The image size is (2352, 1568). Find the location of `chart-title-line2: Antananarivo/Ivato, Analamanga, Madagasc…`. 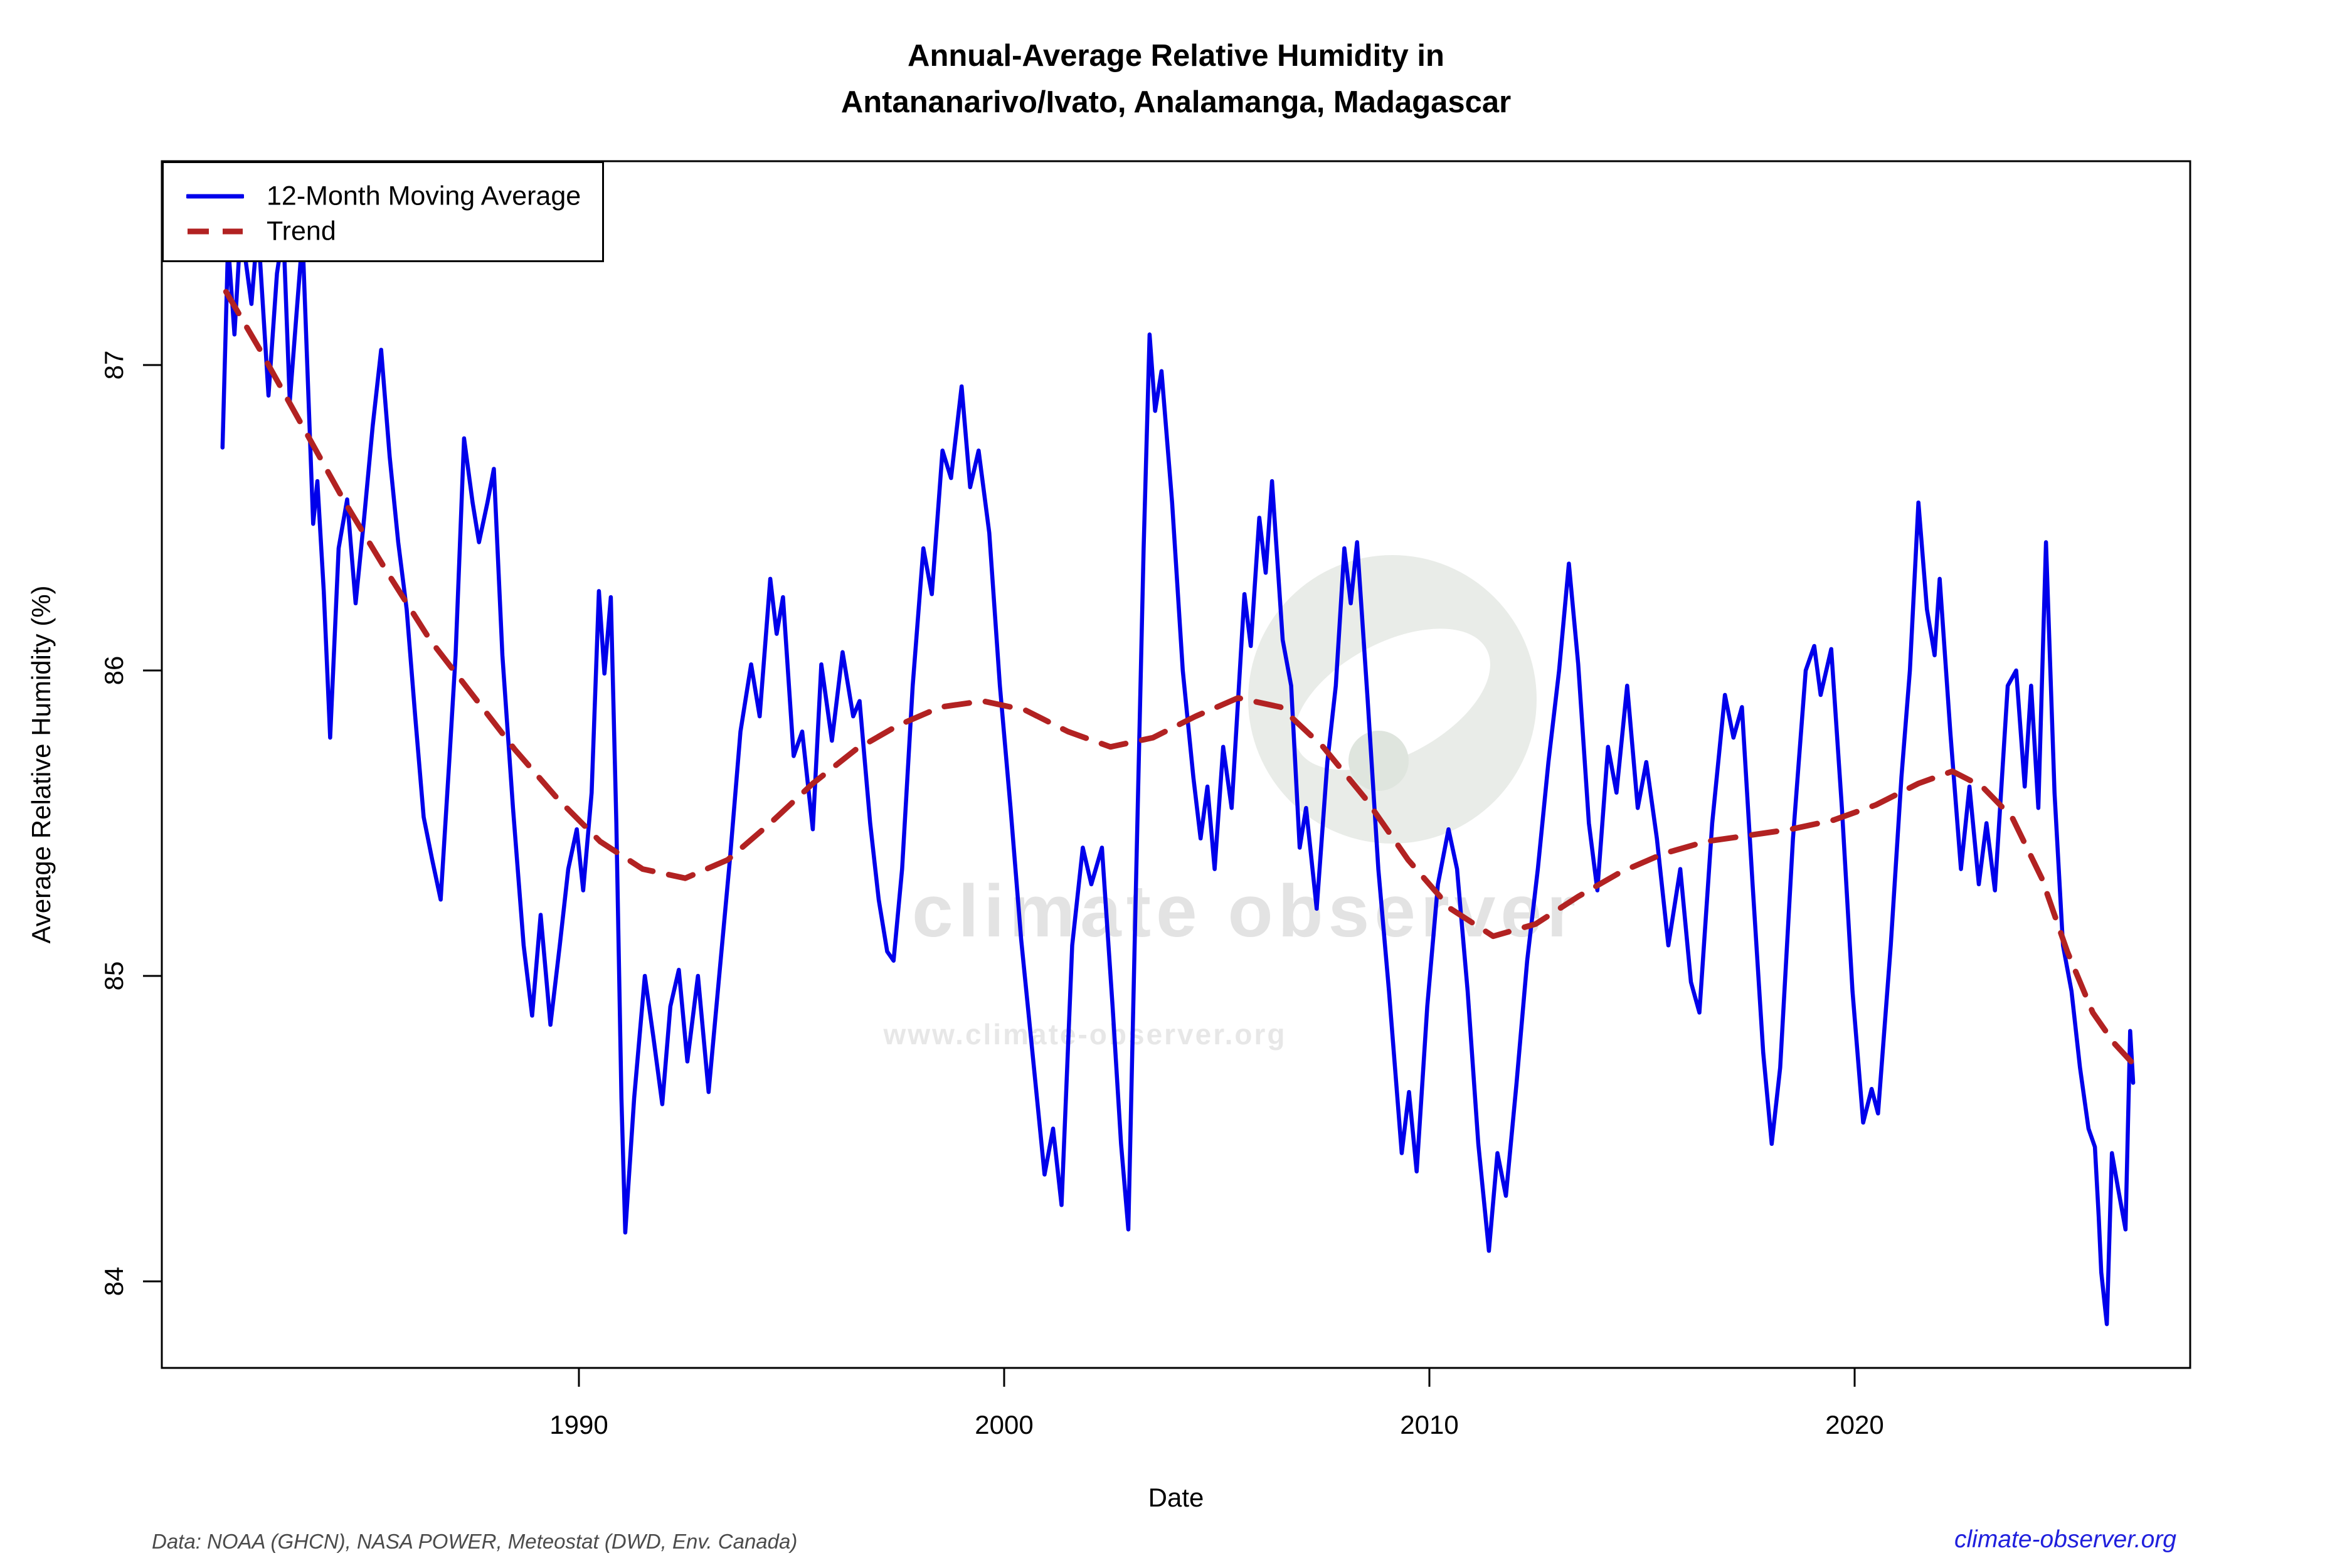

chart-title-line2: Antananarivo/Ivato, Analamanga, Madagasc… is located at coordinates (1176, 102).